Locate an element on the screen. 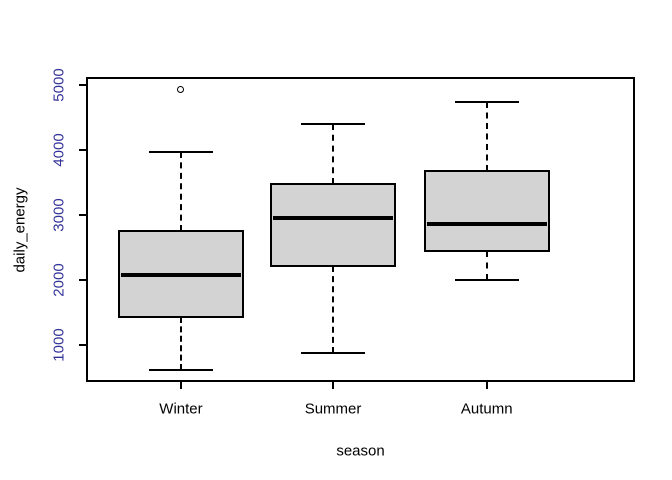 The height and width of the screenshot is (480, 672). lower-whisker-cap-summer is located at coordinates (333, 353).